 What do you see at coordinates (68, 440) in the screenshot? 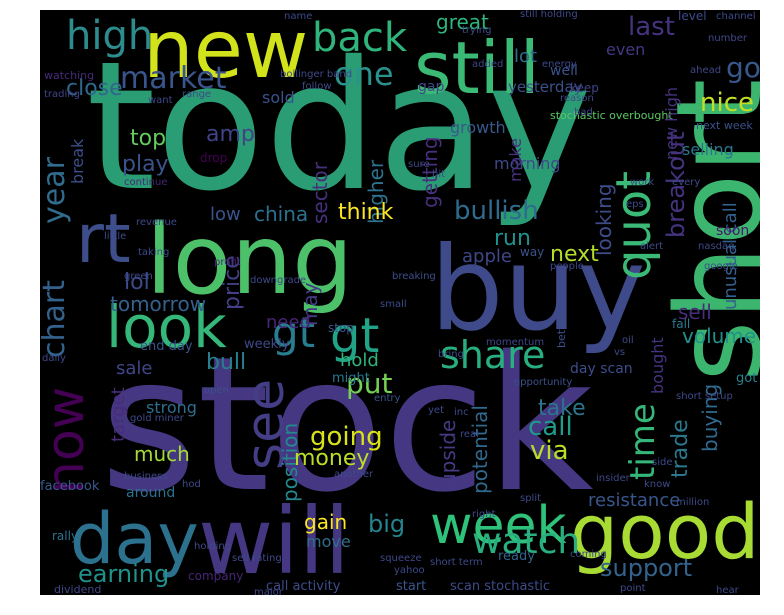
I see `word-now: now` at bounding box center [68, 440].